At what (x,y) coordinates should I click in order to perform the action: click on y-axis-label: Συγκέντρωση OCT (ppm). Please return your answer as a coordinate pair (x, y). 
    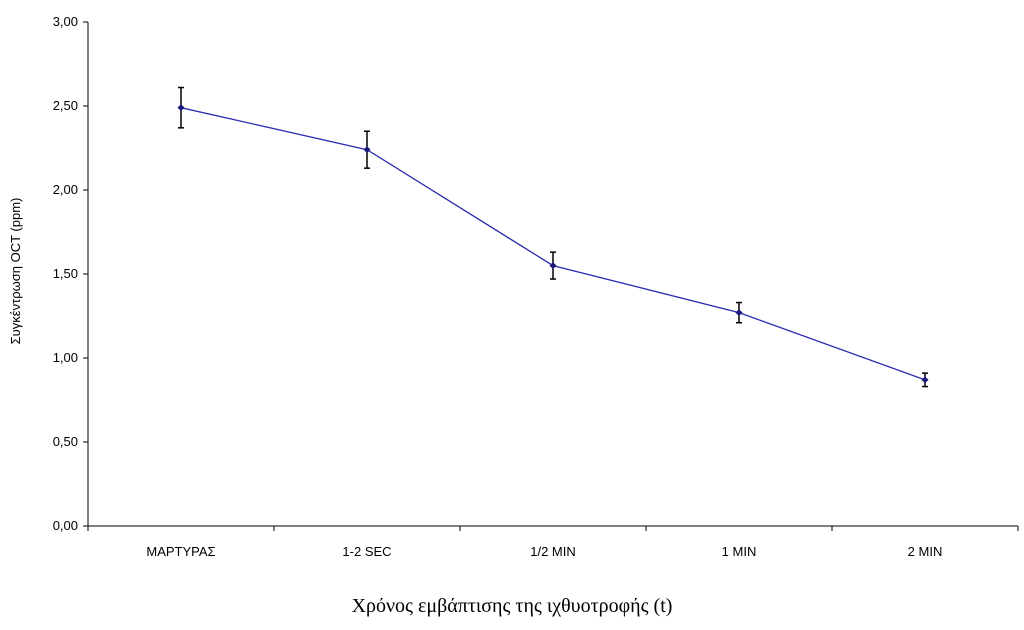
    Looking at the image, I should click on (15, 271).